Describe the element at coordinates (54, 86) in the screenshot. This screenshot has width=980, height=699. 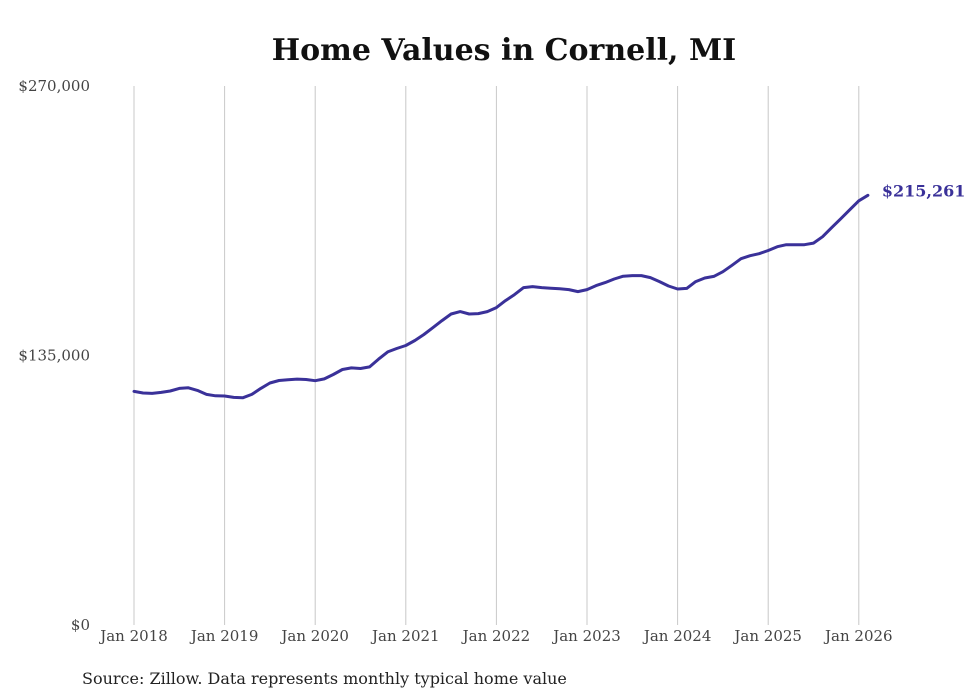
I see `y-tick-label: $270,000` at that location.